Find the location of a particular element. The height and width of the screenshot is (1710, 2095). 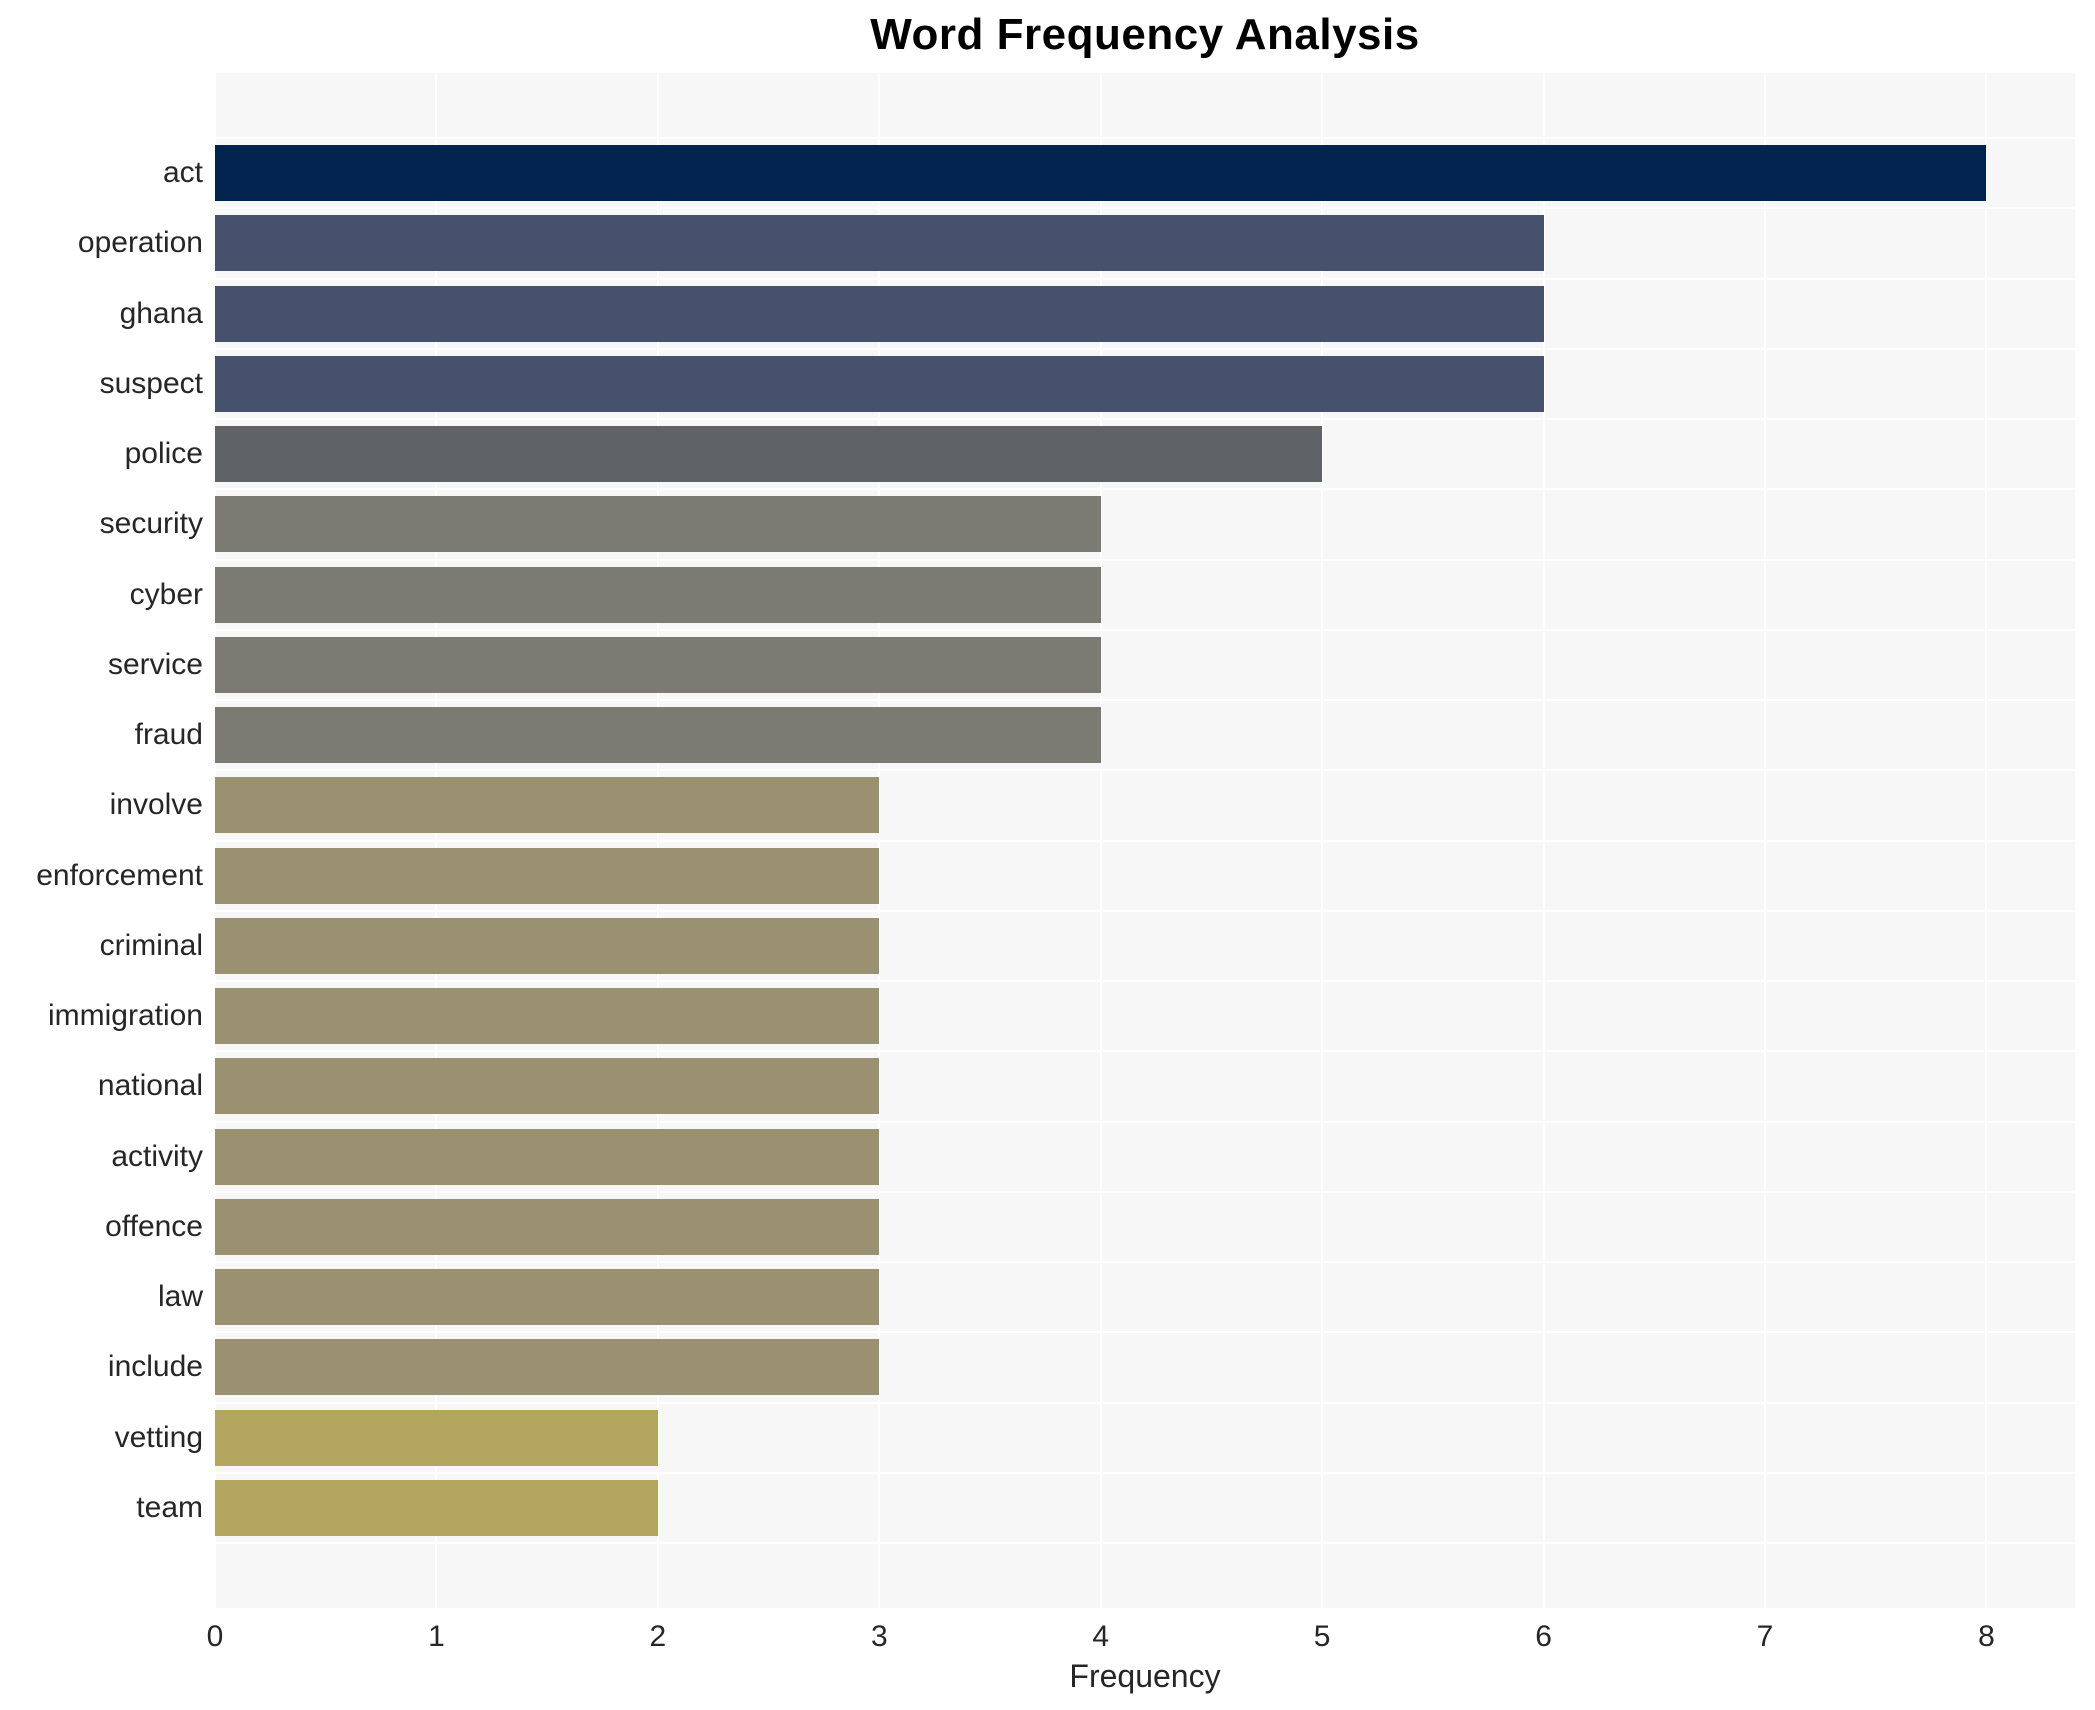

x-tick-5: 5 is located at coordinates (1322, 1636).